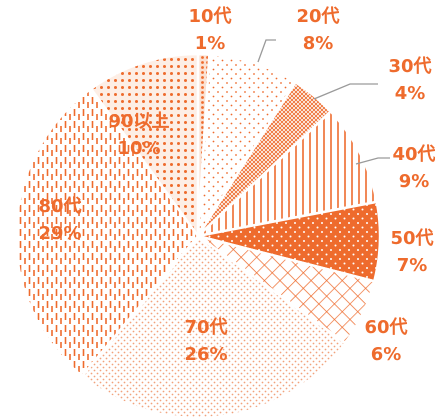 The width and height of the screenshot is (435, 419). What do you see at coordinates (138, 121) in the screenshot?
I see `slice-label-8: 90以上` at bounding box center [138, 121].